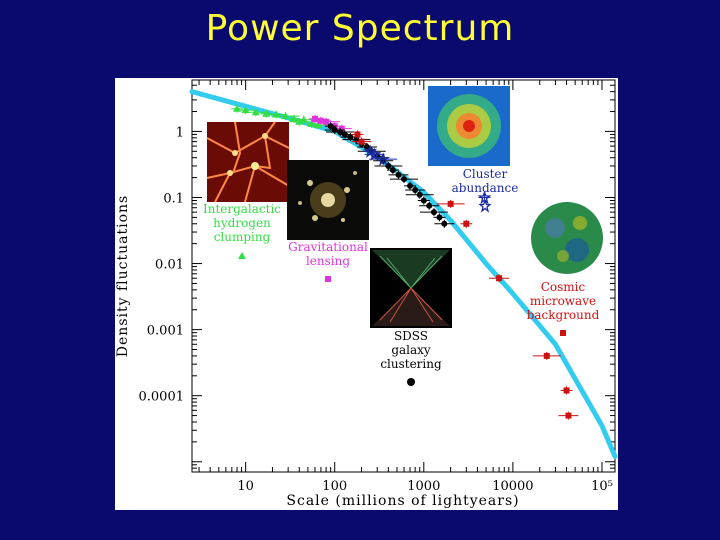  I want to click on annotation-cluster: Cluster abundance, so click(485, 181).